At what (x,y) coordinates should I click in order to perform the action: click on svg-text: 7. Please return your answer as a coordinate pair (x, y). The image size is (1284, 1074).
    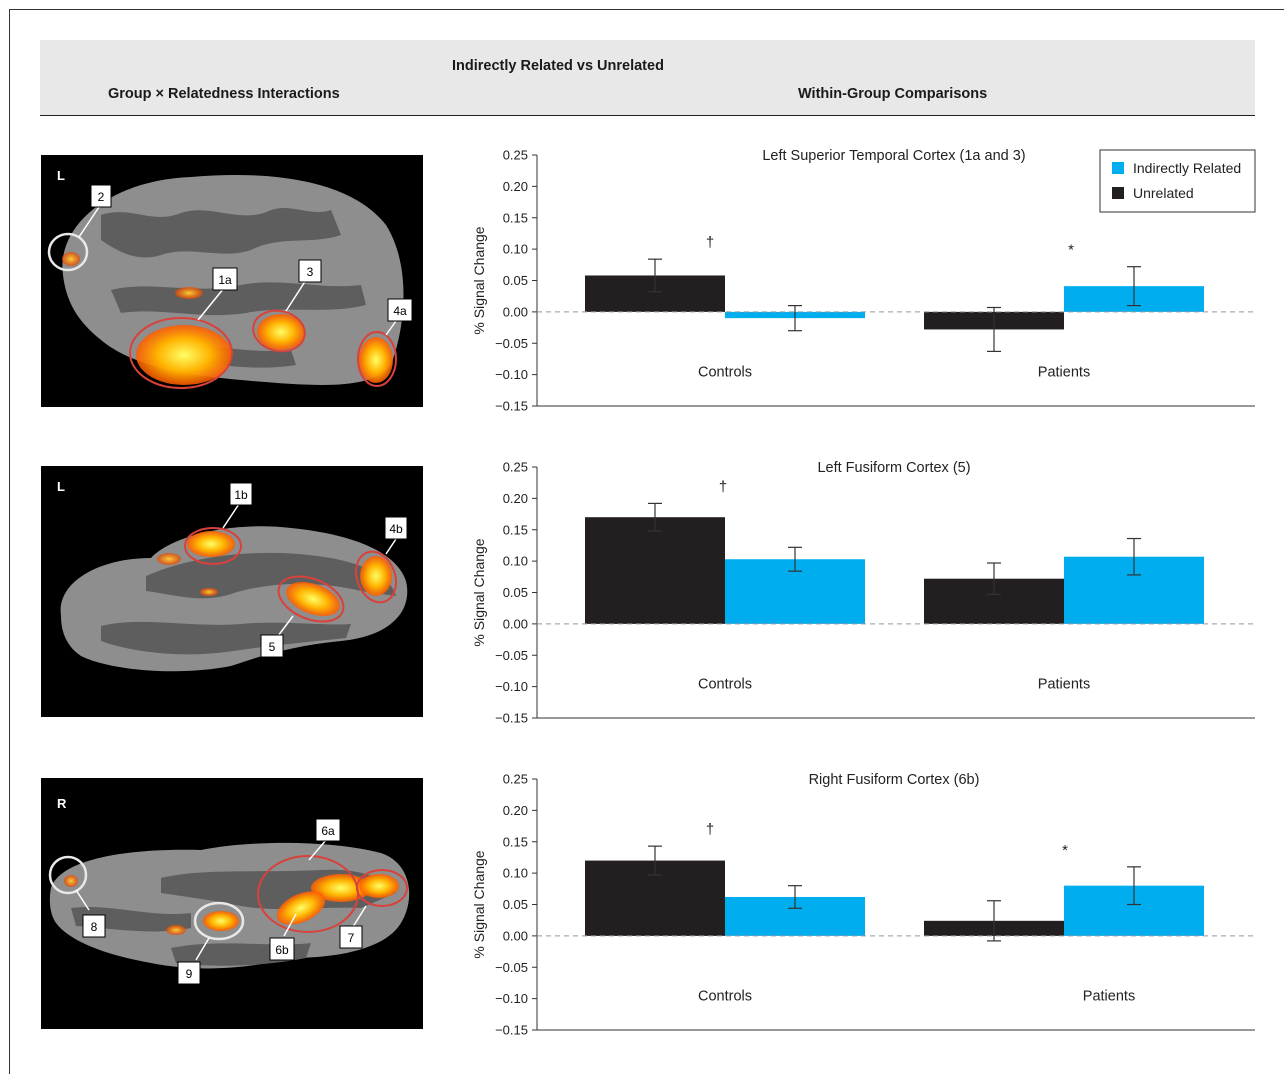
    Looking at the image, I should click on (351, 938).